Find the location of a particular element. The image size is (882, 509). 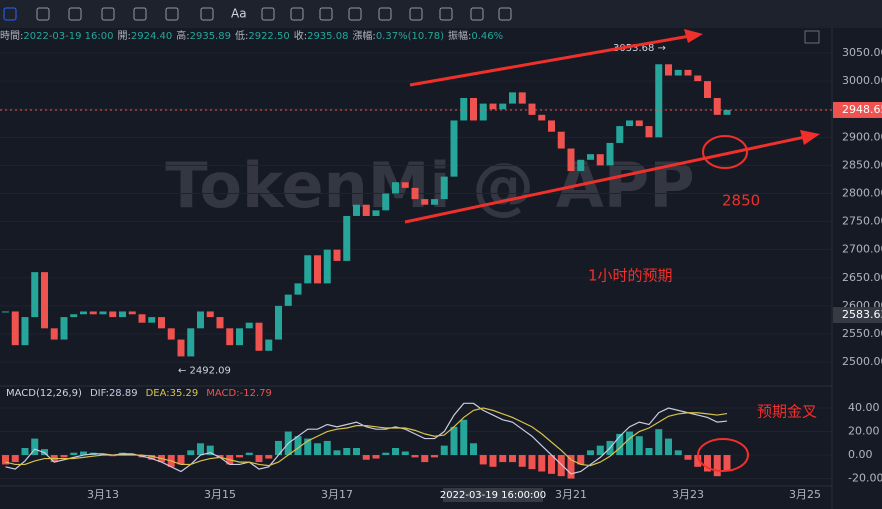

toolbar is located at coordinates (441, 14).